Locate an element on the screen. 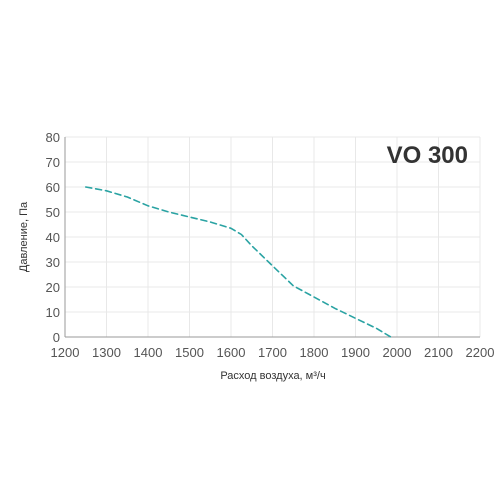 This screenshot has width=500, height=500. x-axis-label: Расход воздуха, м³/ч is located at coordinates (272, 376).